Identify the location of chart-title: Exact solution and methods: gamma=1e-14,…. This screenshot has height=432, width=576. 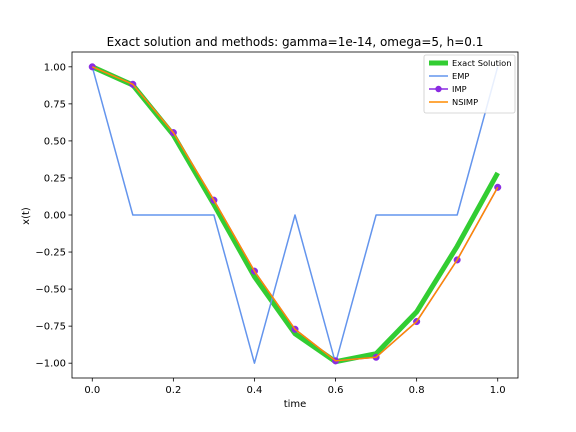
(295, 42).